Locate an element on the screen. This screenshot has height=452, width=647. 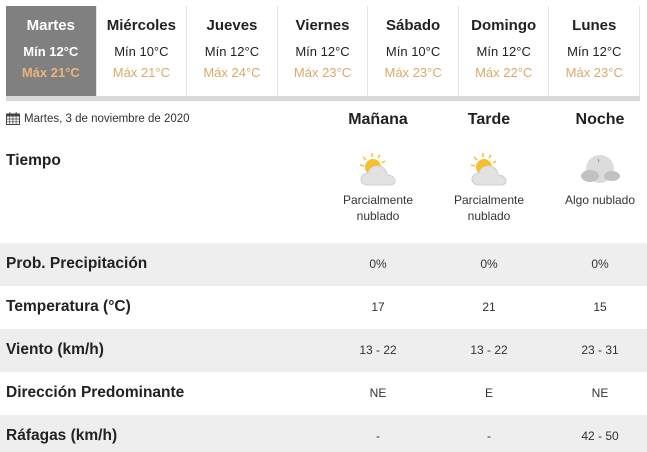
column-header-noche: Noche is located at coordinates (596, 120).